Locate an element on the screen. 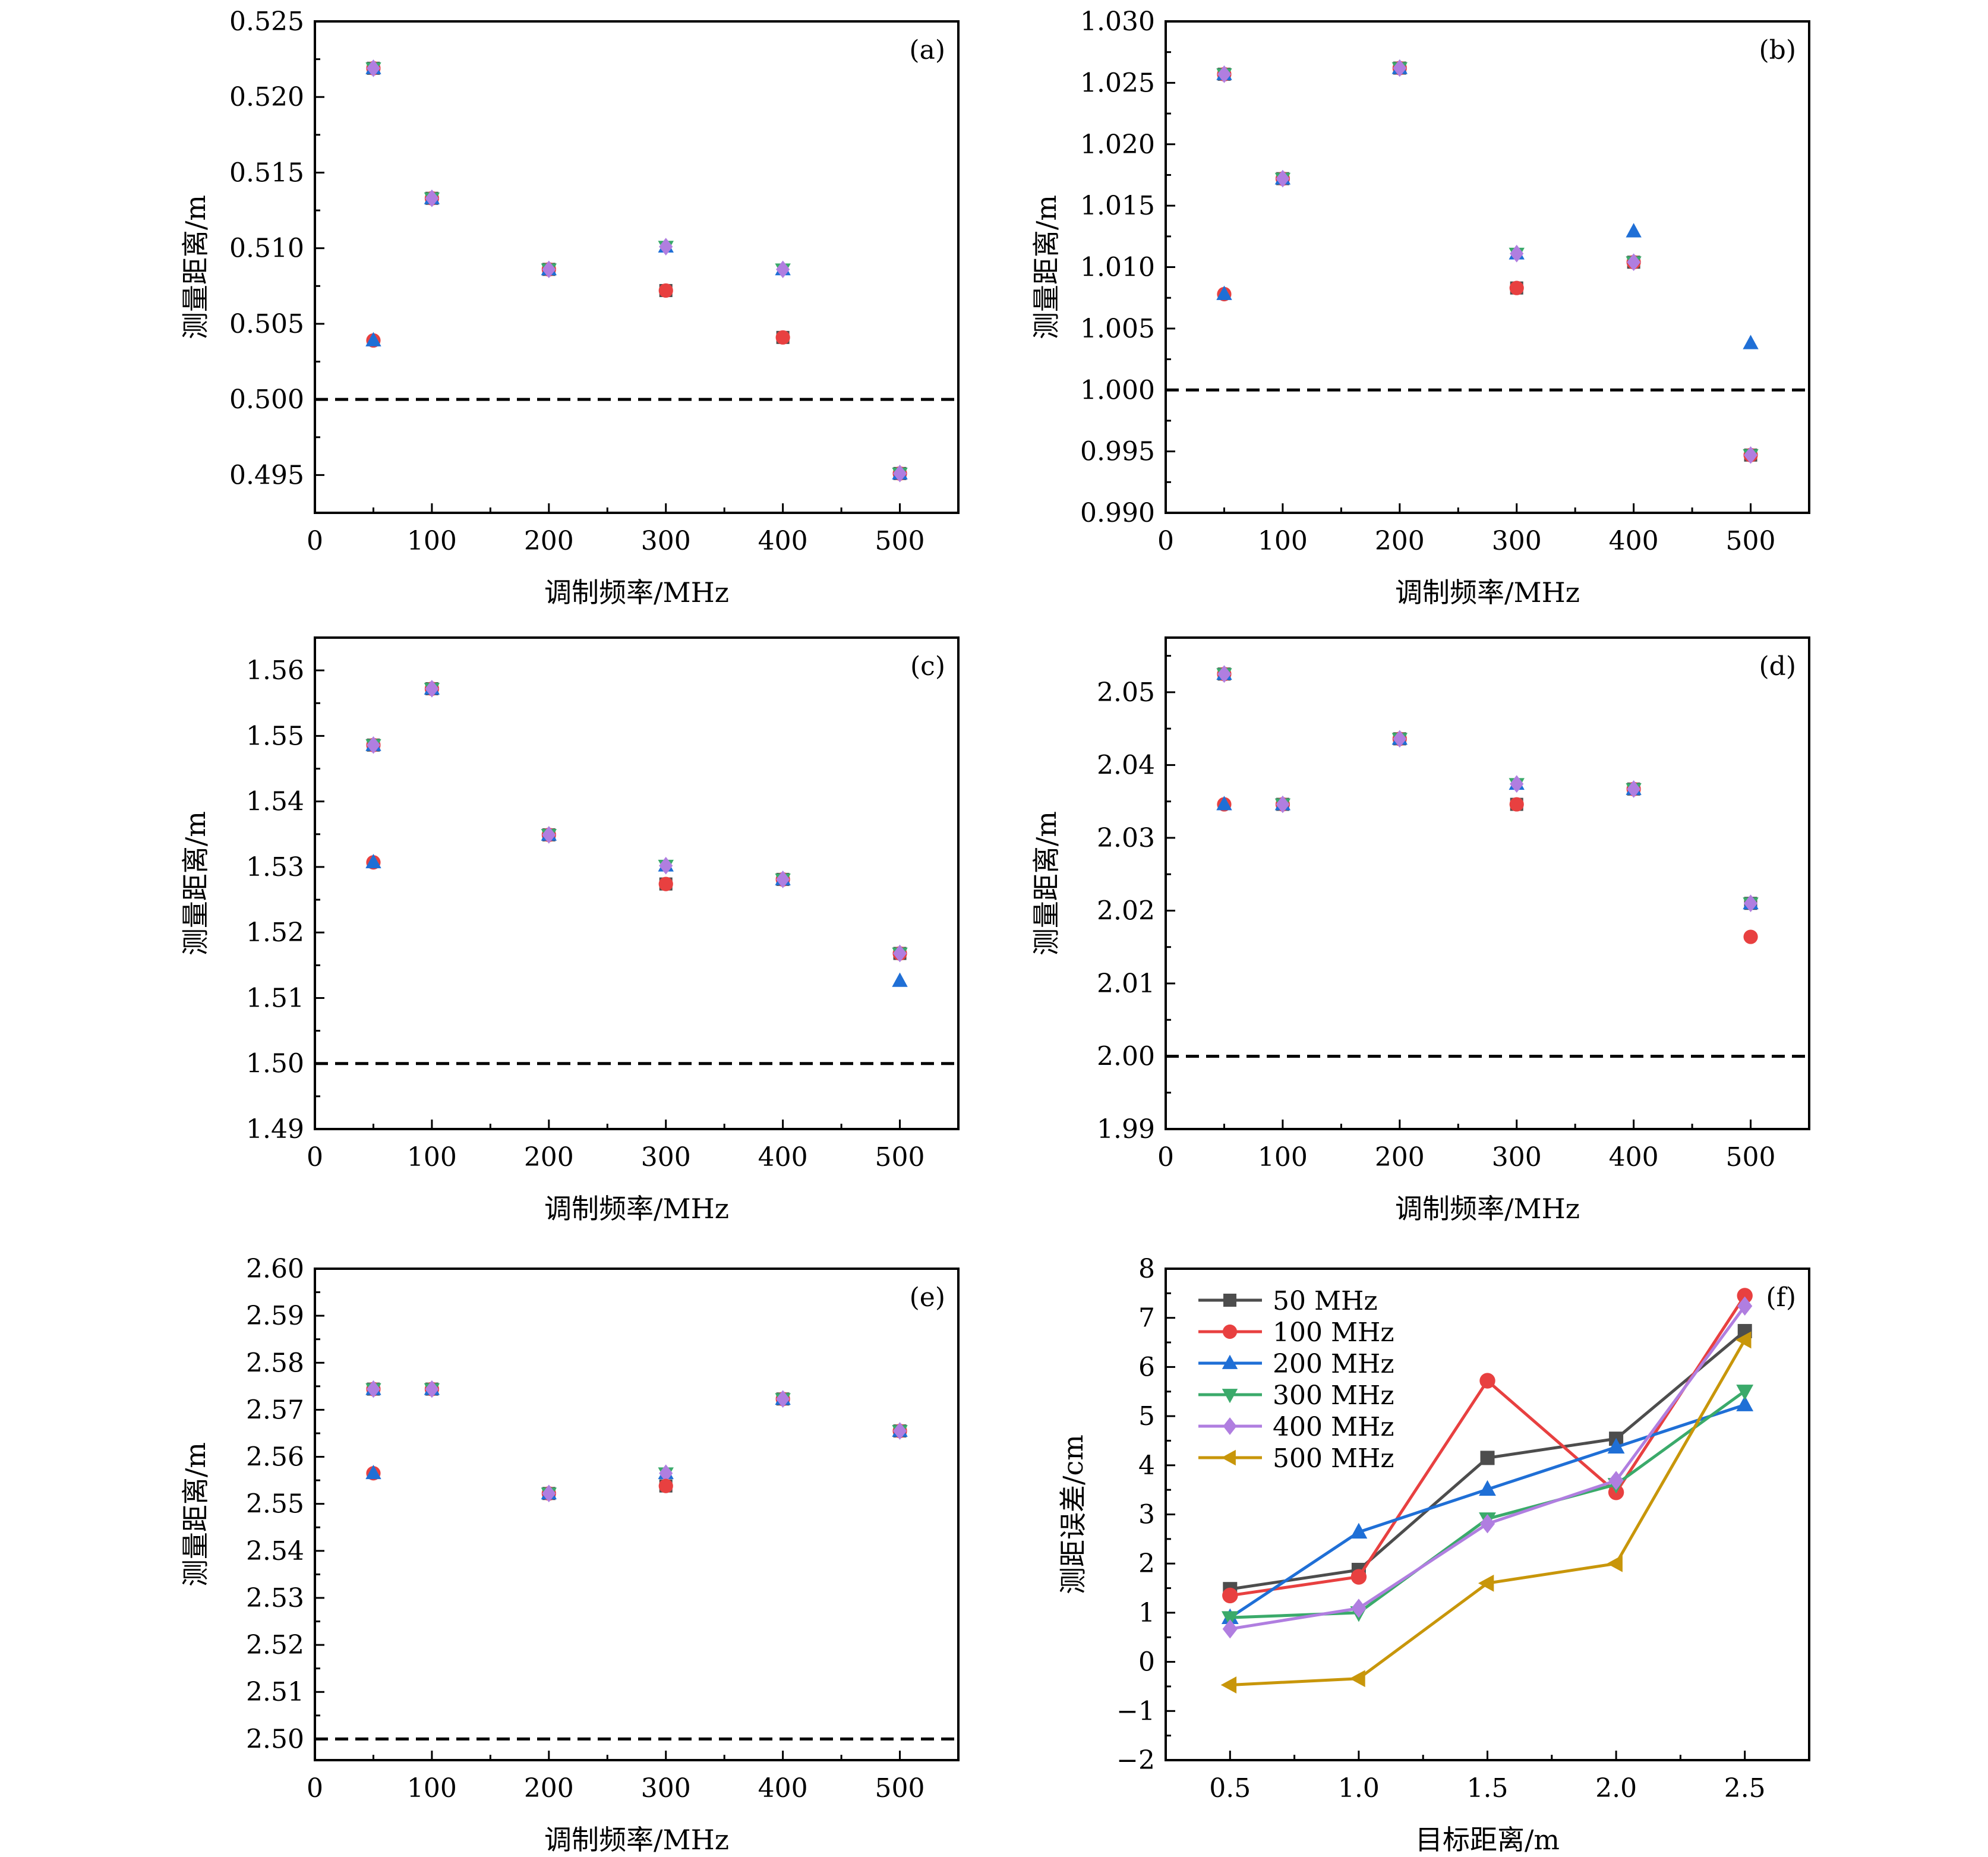 Image resolution: width=1988 pixels, height=1857 pixels. x-tick-label: 500 is located at coordinates (900, 1157).